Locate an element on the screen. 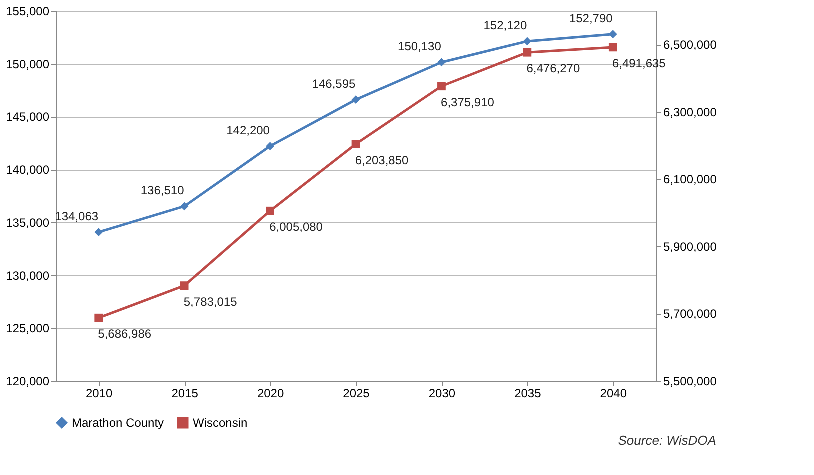 The image size is (814, 475). data-label: 6,203,850 is located at coordinates (382, 160).